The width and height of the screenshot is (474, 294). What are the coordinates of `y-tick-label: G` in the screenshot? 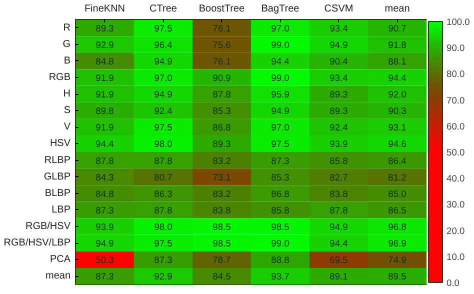 It's located at (66, 44).